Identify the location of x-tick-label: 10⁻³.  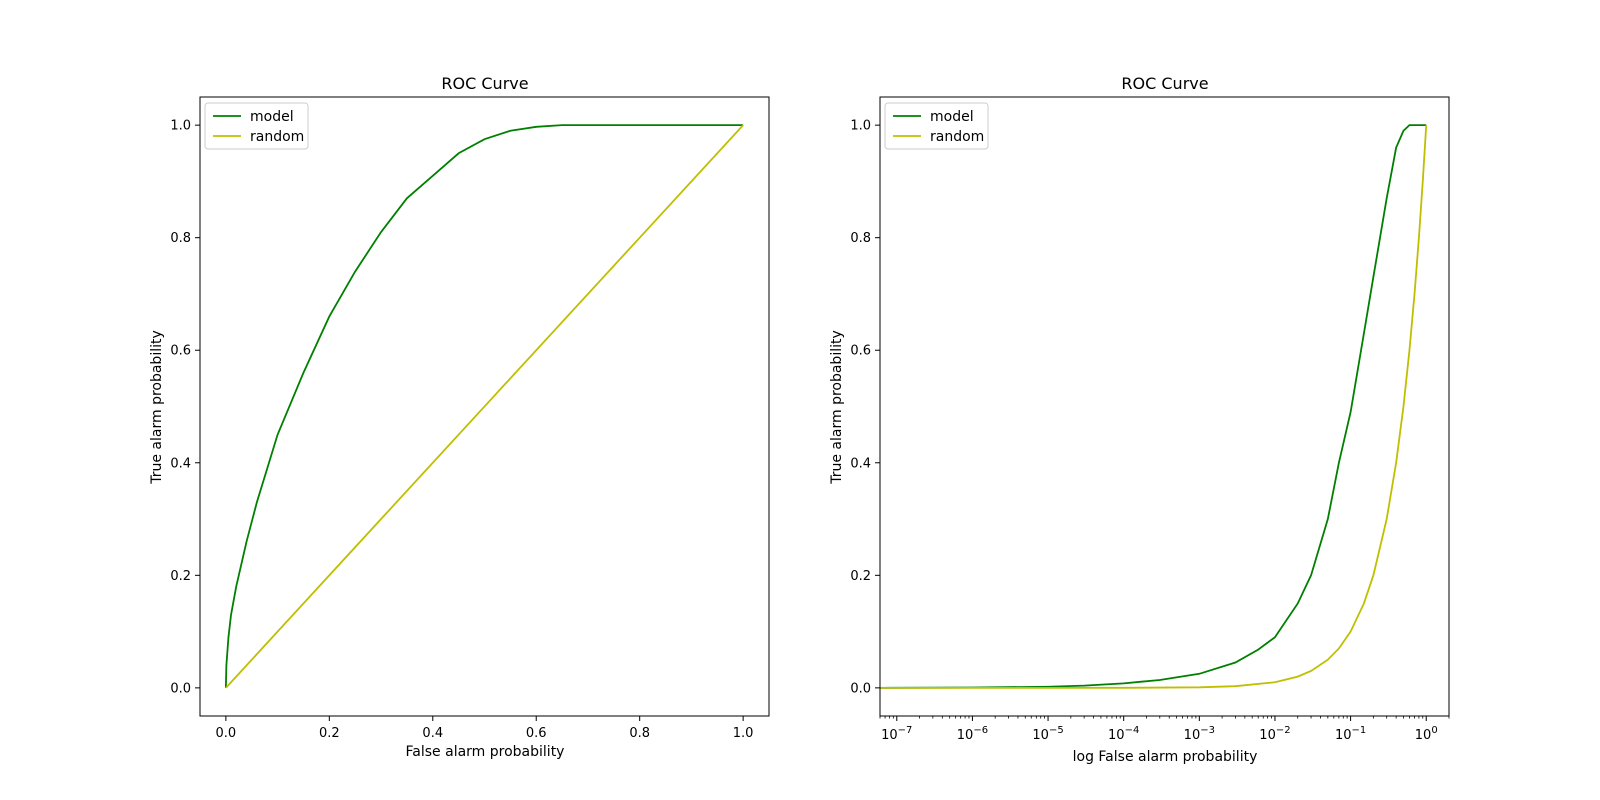
(1199, 734).